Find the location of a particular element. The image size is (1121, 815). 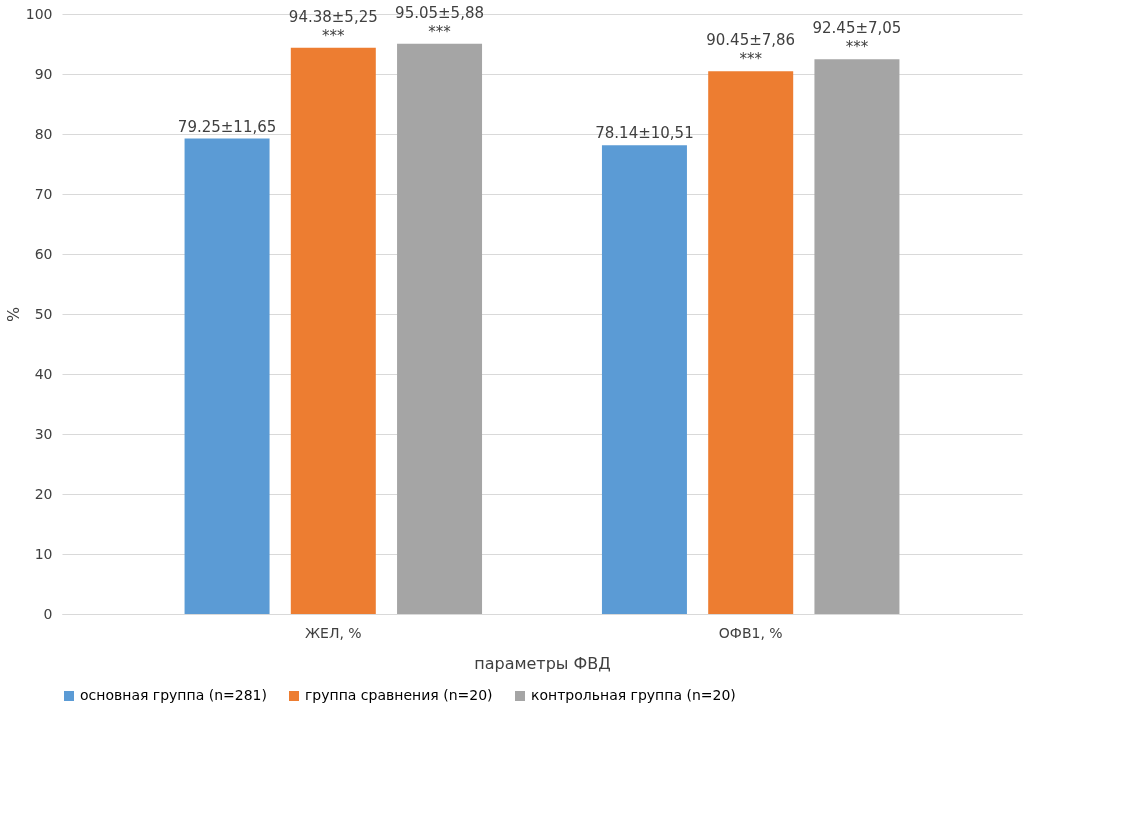

y-tick-label: 10 is located at coordinates (43, 553).